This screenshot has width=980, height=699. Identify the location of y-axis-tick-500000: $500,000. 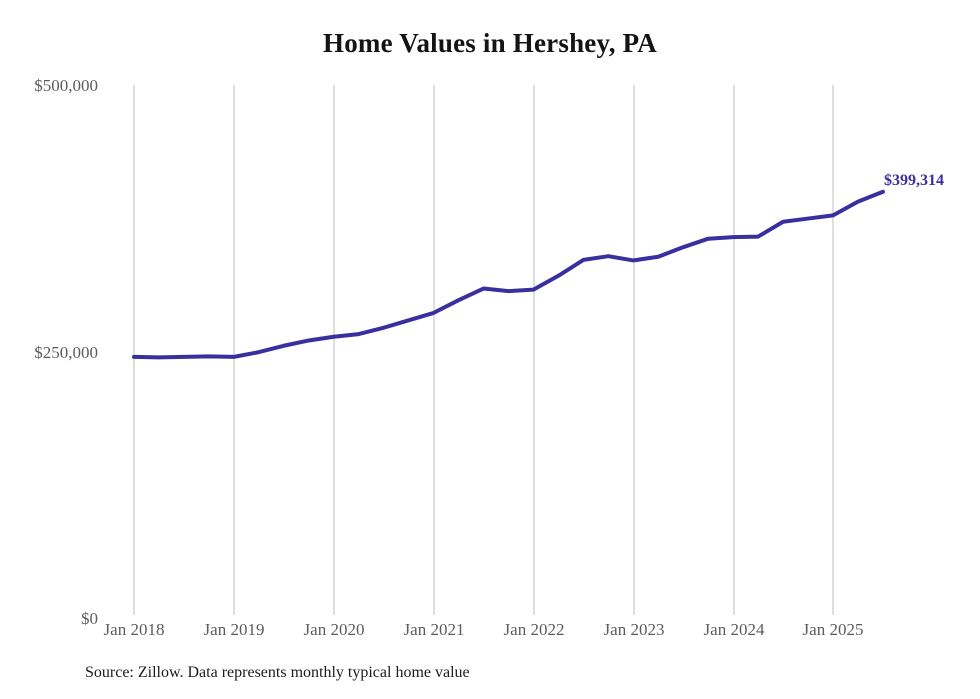
(66, 85).